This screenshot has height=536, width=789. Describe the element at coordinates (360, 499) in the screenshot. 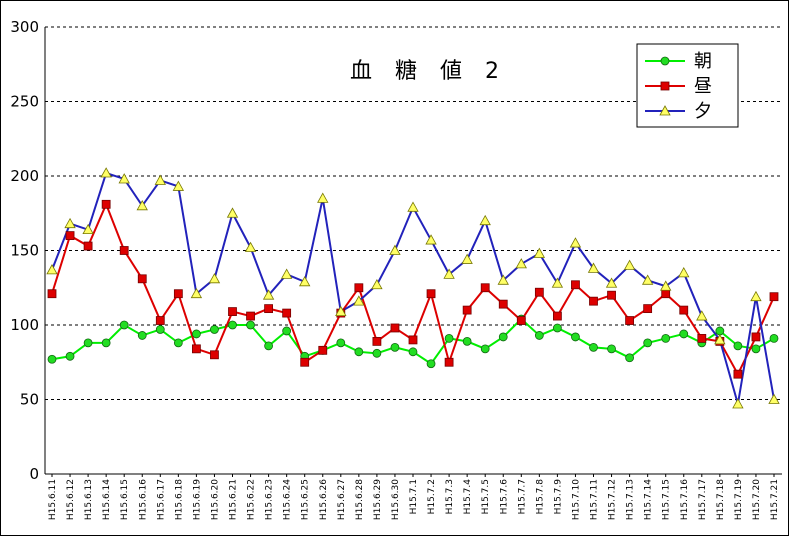

I see `x-tick-label: H15.6.28` at that location.